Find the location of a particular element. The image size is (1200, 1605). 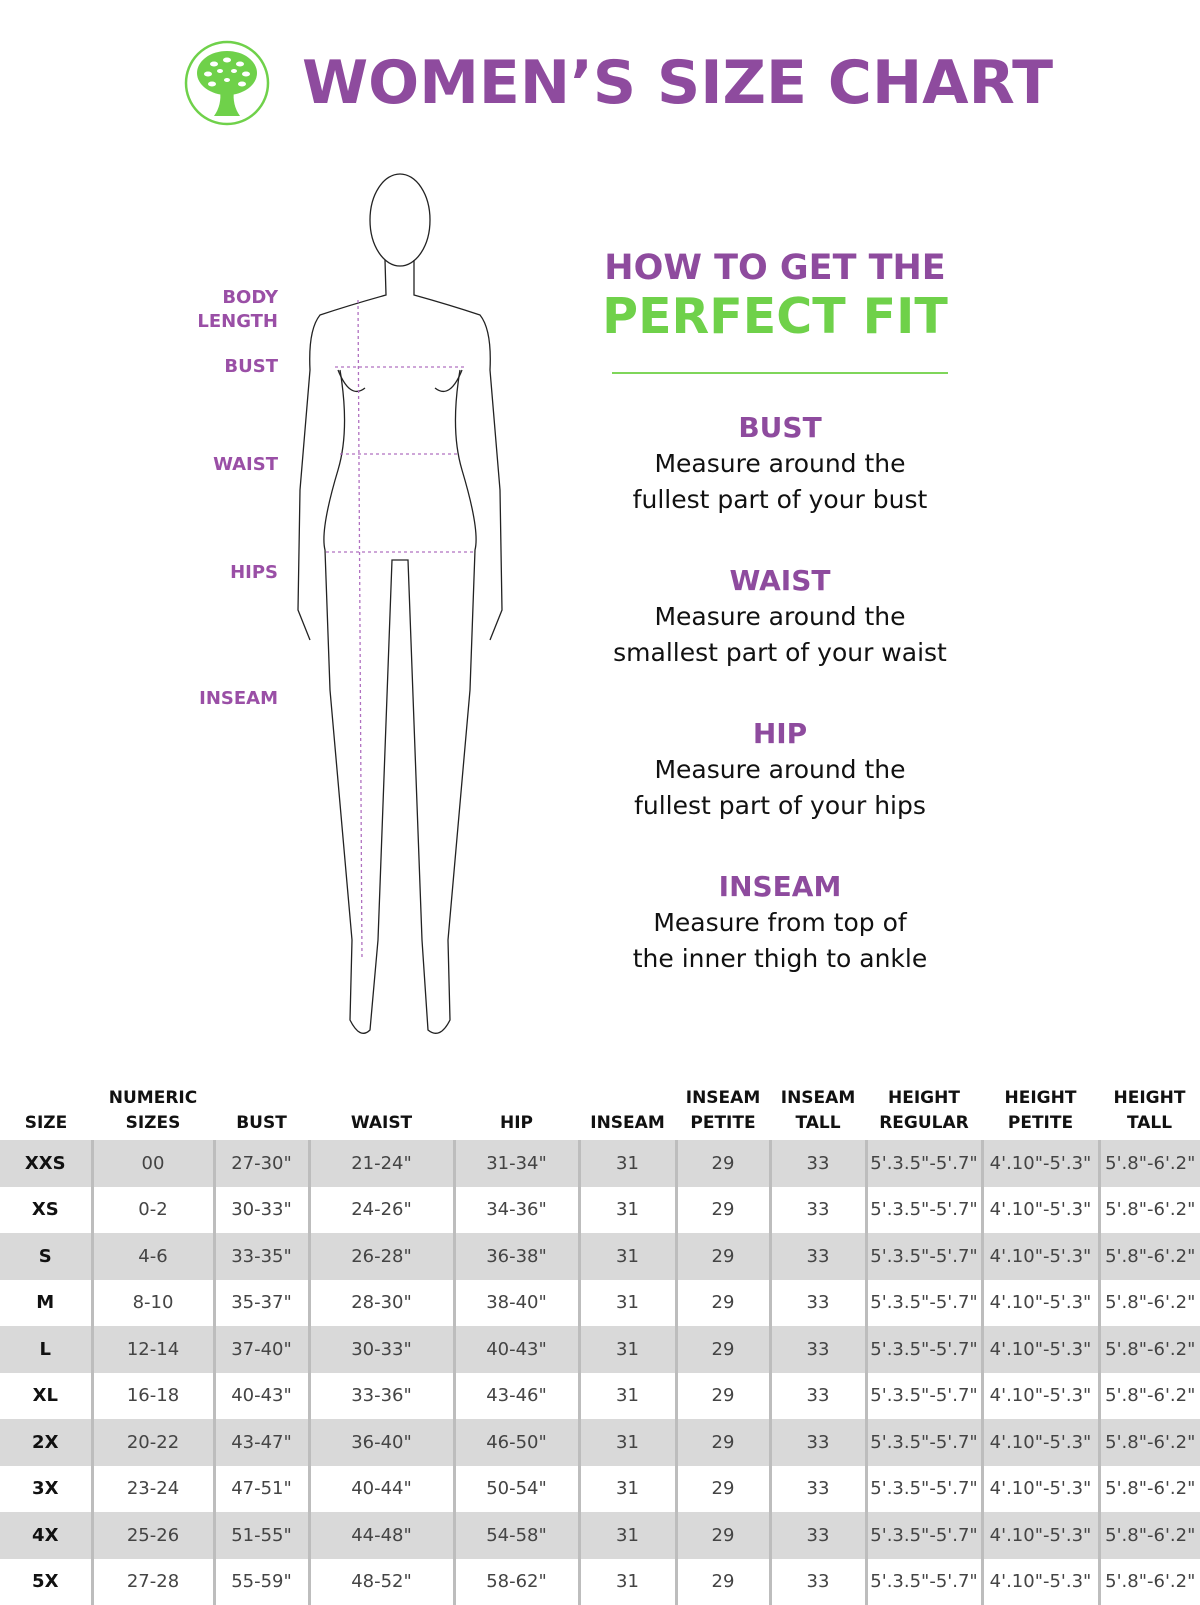

guide-heading-line1: HOW TO GET THE is located at coordinates (775, 268).